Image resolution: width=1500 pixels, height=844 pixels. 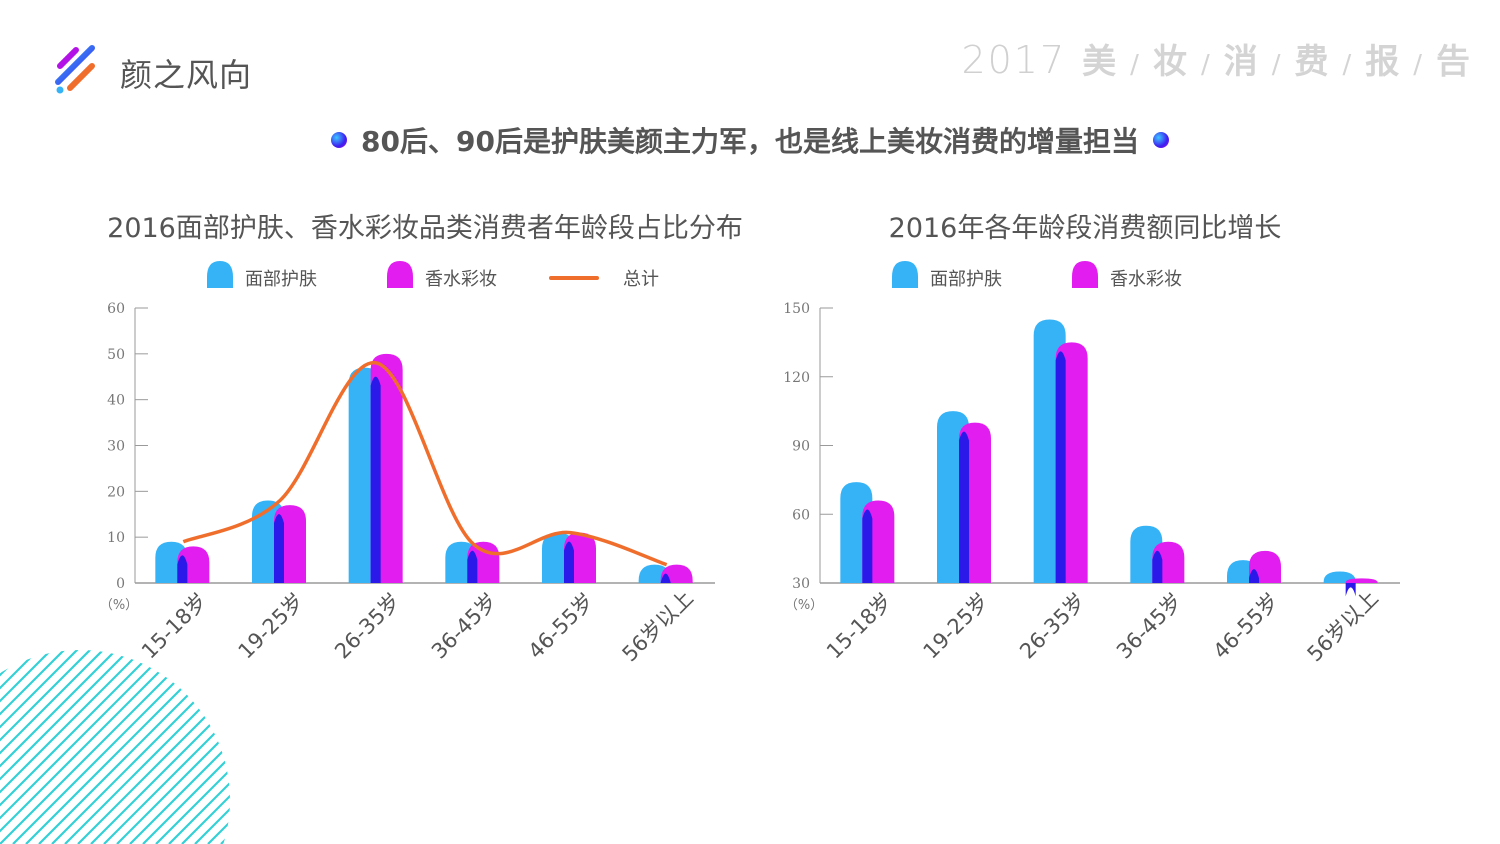 What do you see at coordinates (425, 464) in the screenshot?
I see `total-line` at bounding box center [425, 464].